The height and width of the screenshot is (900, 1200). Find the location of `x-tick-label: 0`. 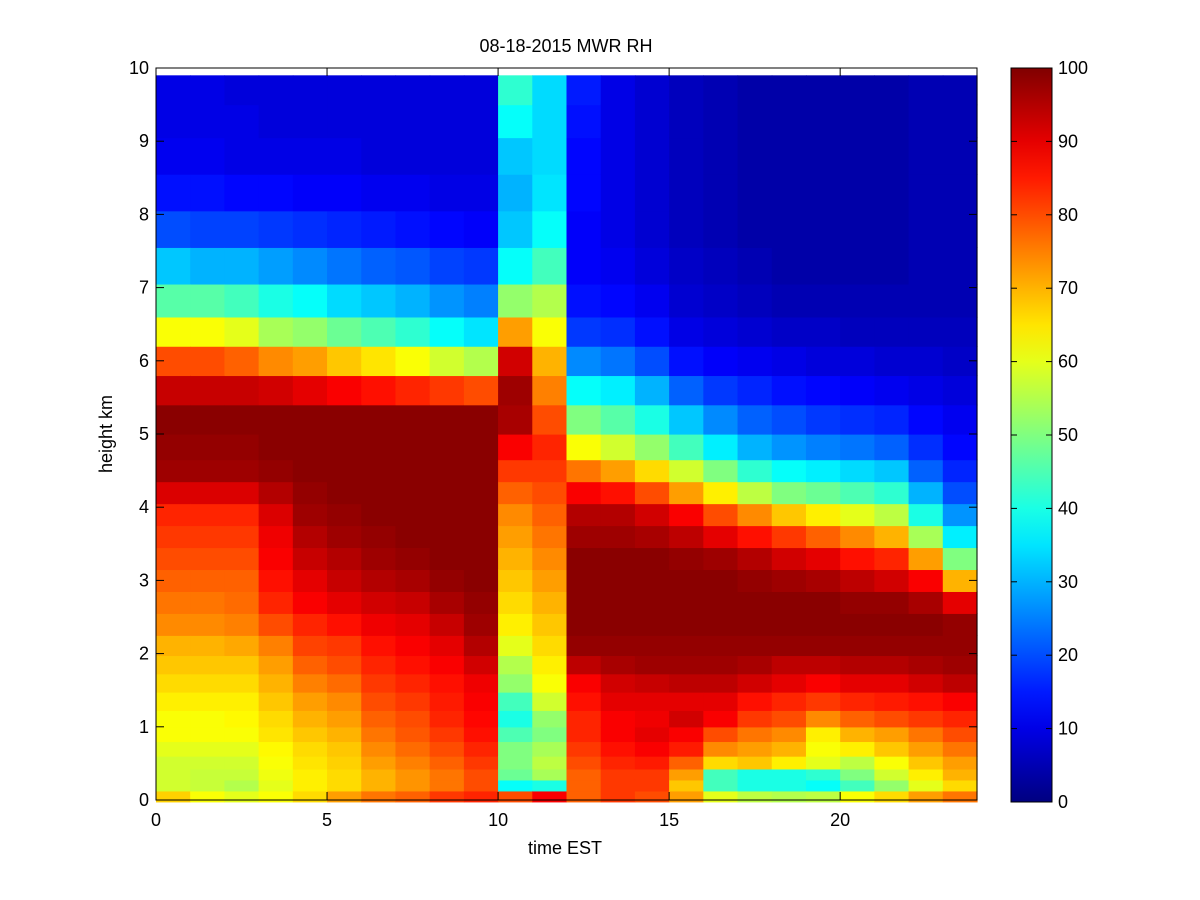

x-tick-label: 0 is located at coordinates (156, 820).